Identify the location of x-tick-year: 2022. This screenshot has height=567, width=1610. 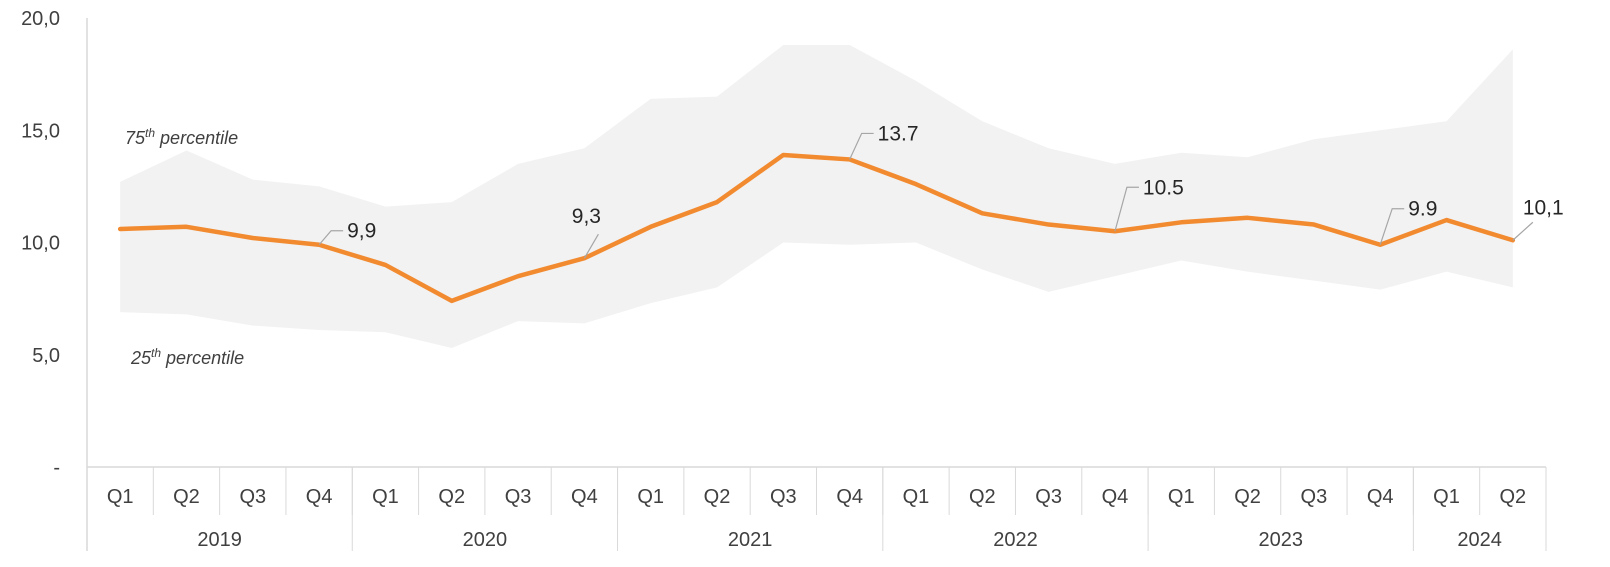
(1015, 540).